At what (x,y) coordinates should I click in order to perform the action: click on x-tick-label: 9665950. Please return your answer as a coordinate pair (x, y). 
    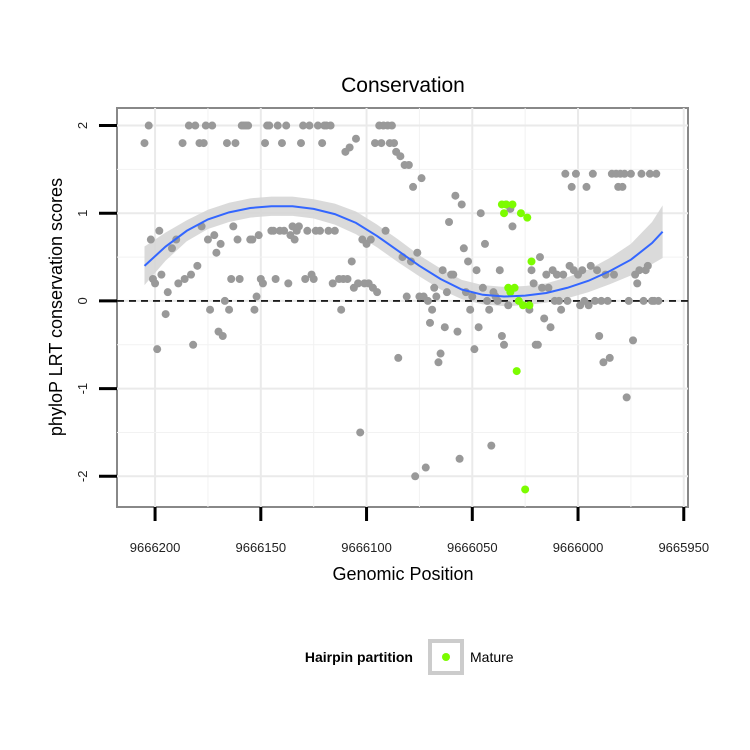
    Looking at the image, I should click on (683, 547).